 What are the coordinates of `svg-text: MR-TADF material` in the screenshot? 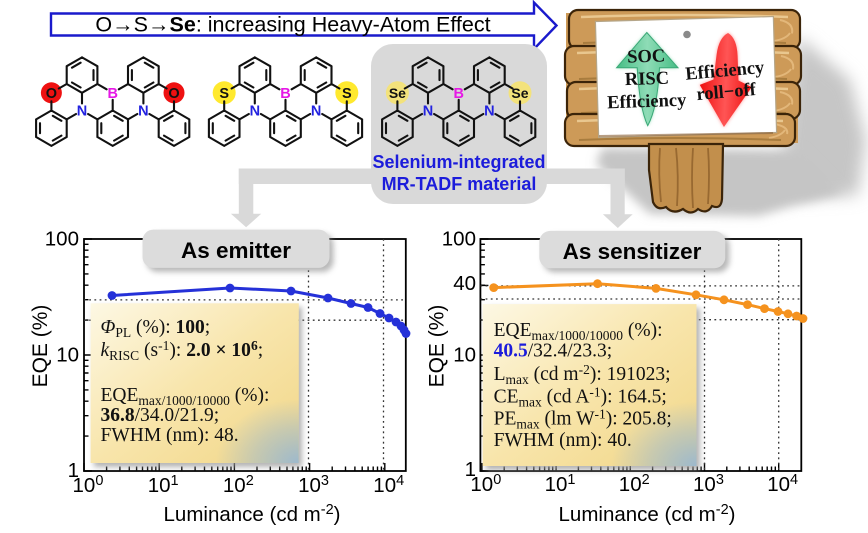 It's located at (459, 184).